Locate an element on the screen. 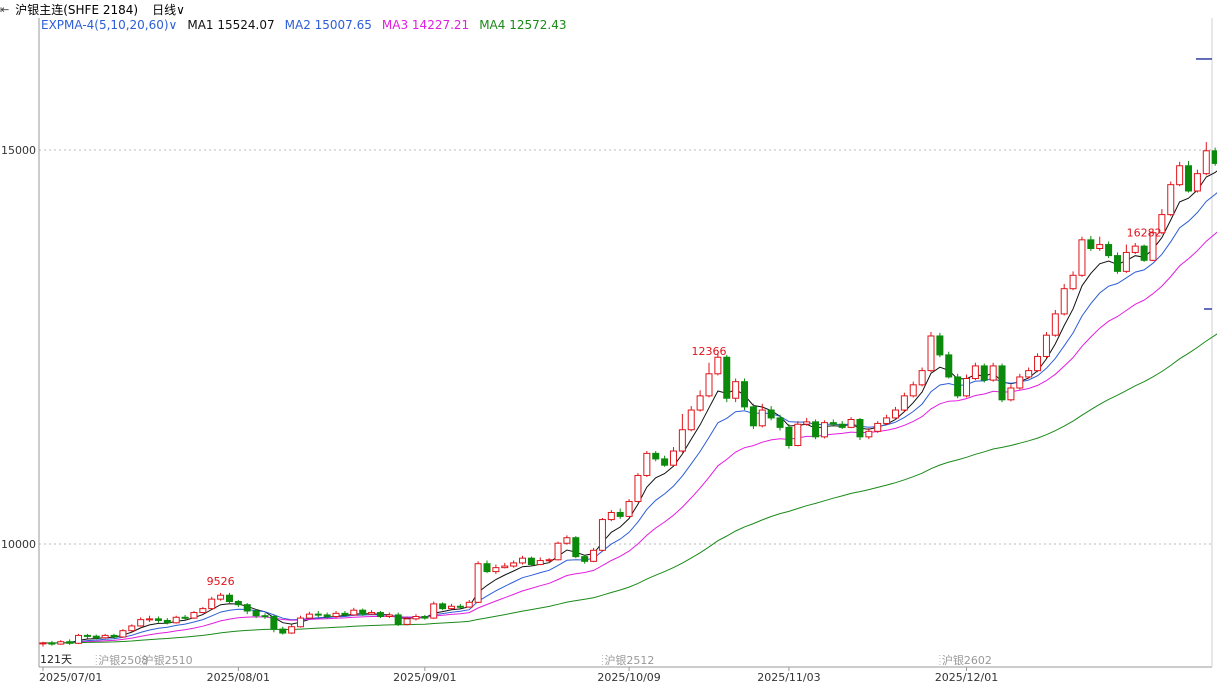 The image size is (1217, 686). legend-ma2: MA2 15007.65 is located at coordinates (328, 25).